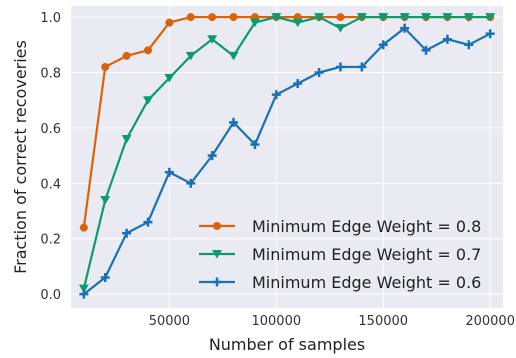  Describe the element at coordinates (20, 157) in the screenshot. I see `y-axis-label: Fraction of correct recoveries` at that location.